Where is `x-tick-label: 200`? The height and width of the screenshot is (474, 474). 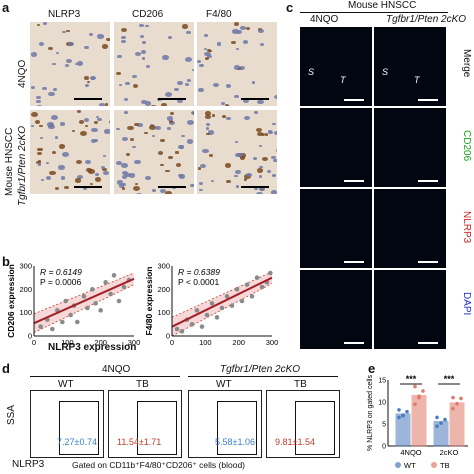 x-tick-label: 200 is located at coordinates (238, 342).